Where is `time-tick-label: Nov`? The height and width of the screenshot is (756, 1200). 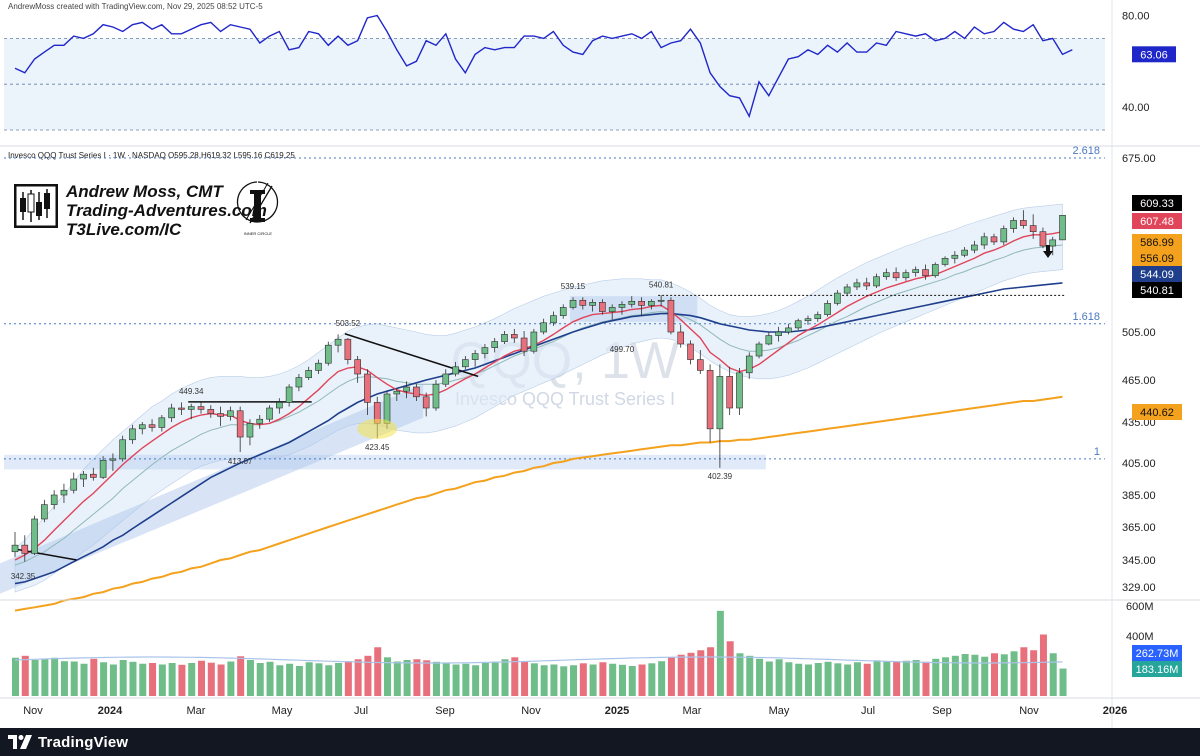 time-tick-label: Nov is located at coordinates (33, 711).